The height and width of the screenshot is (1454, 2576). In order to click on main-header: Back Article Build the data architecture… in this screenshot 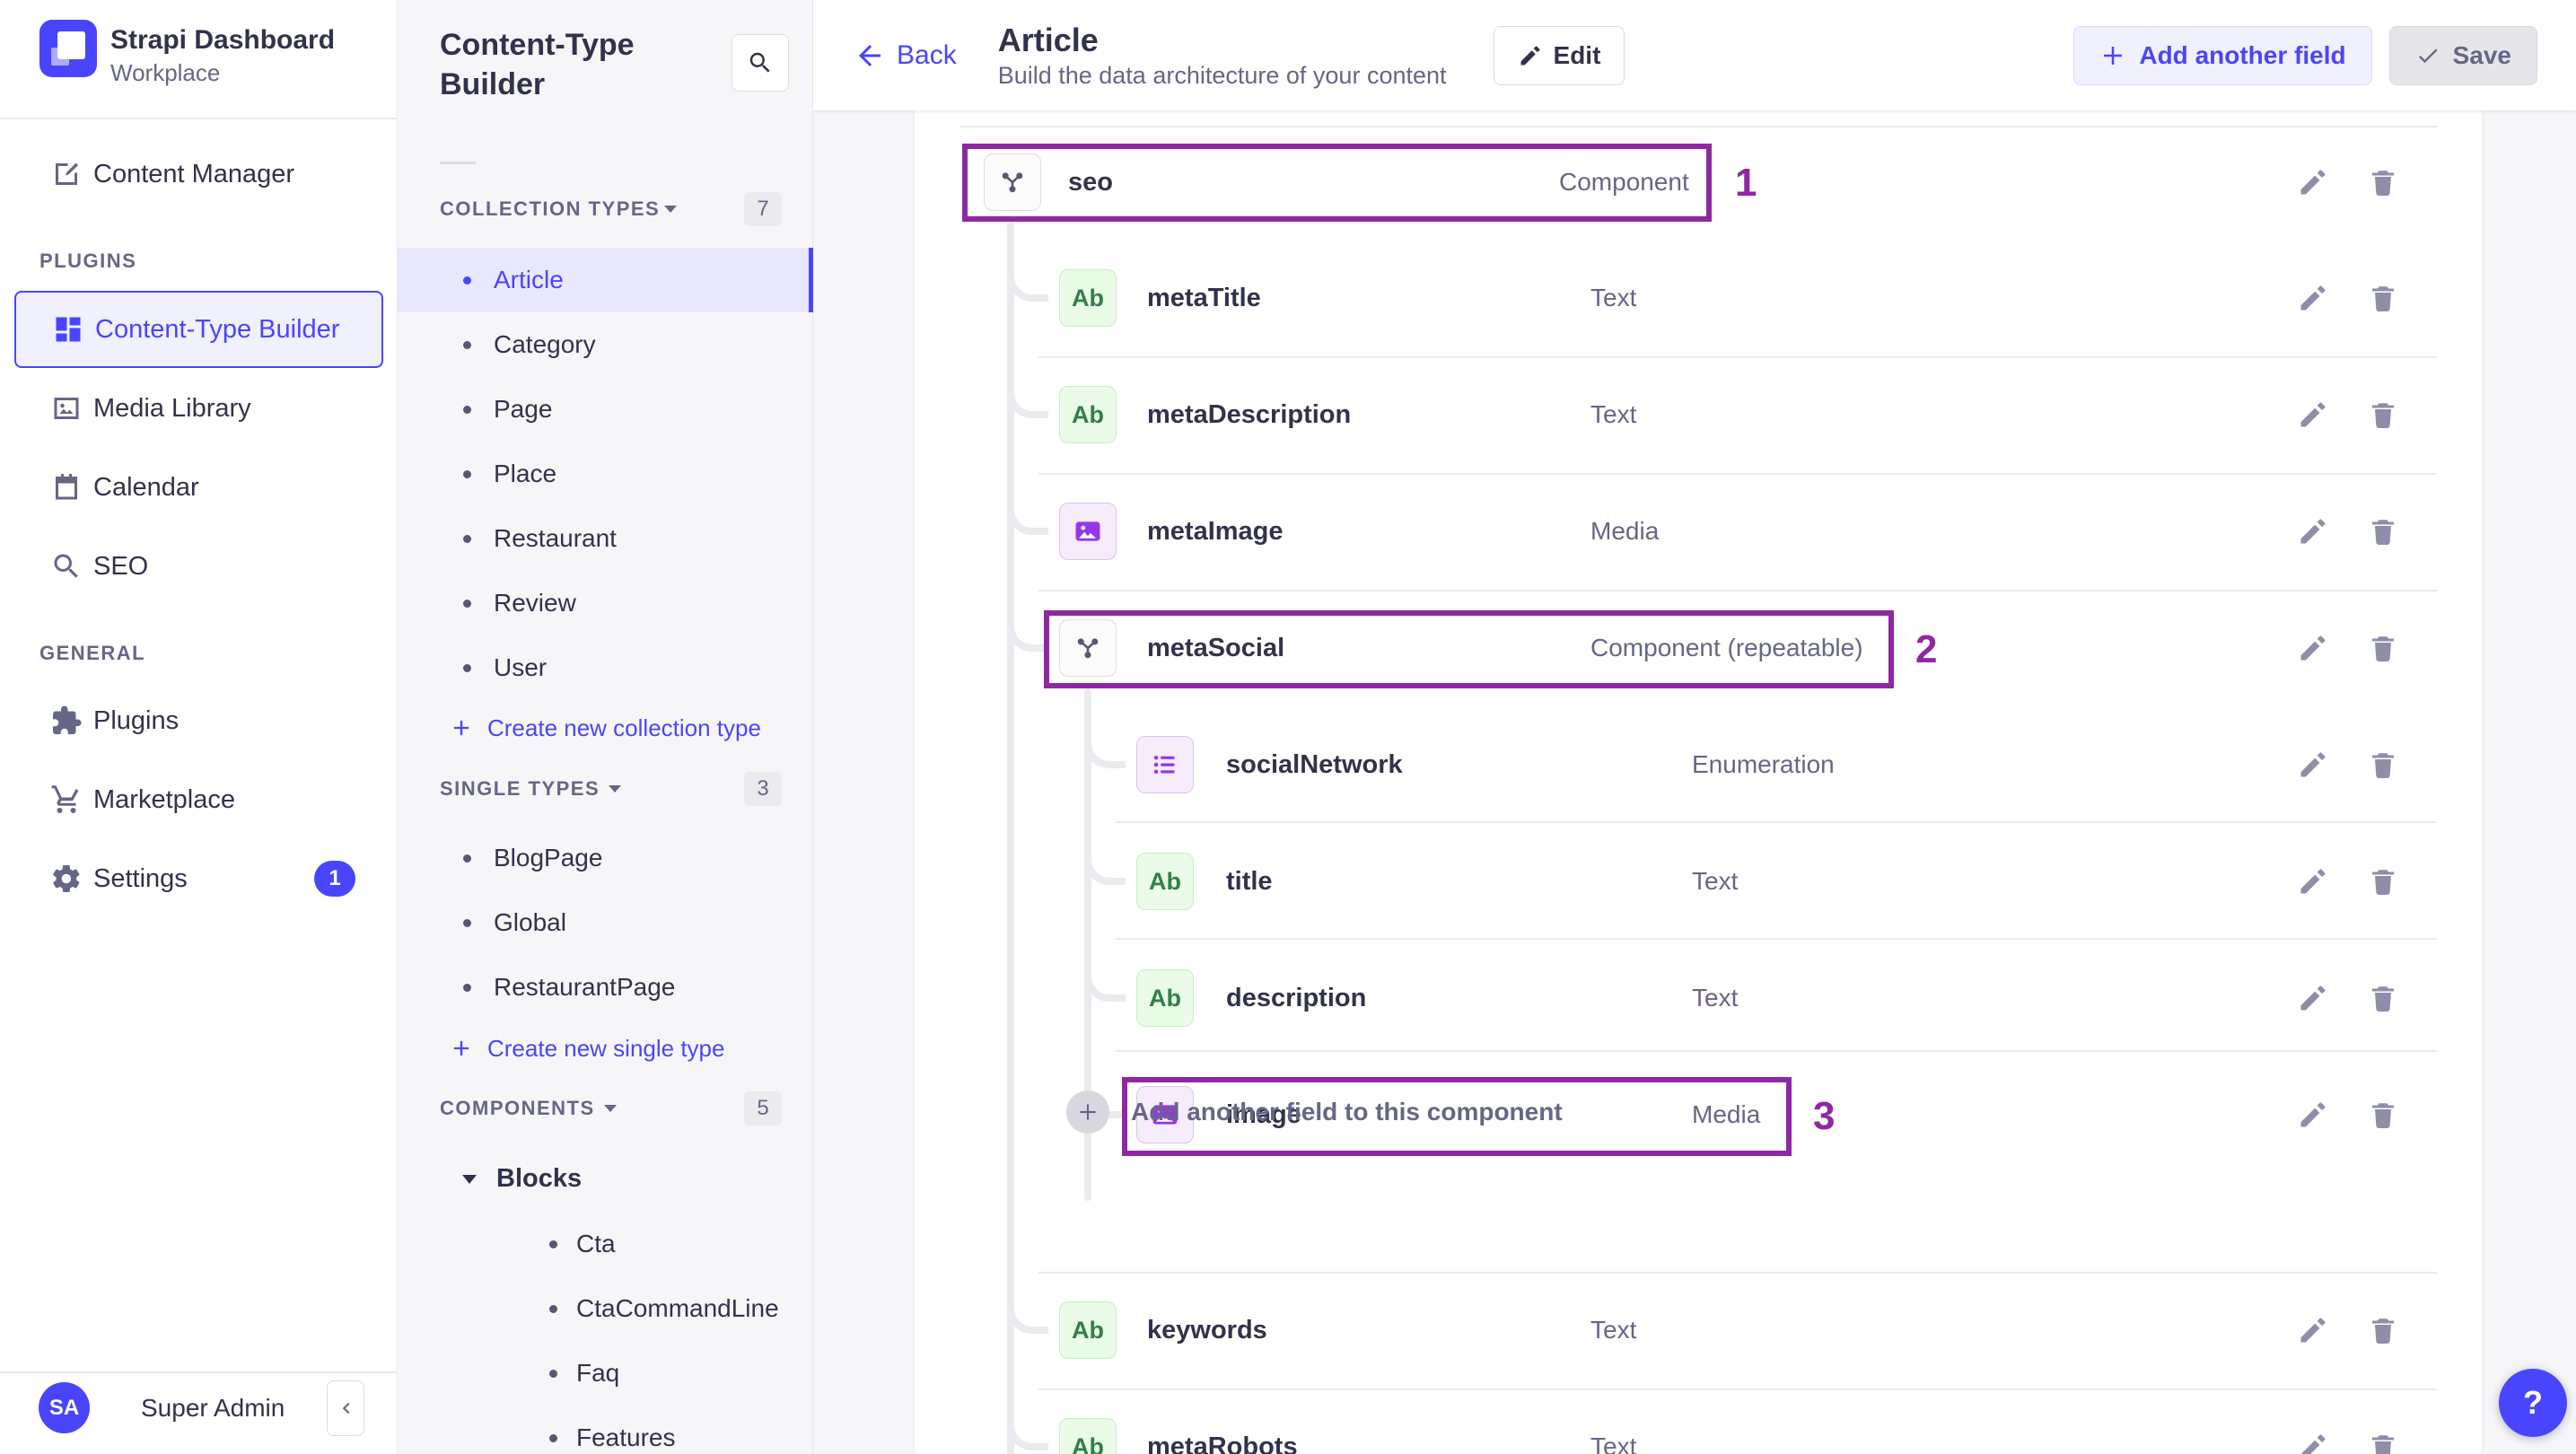, I will do `click(1694, 55)`.